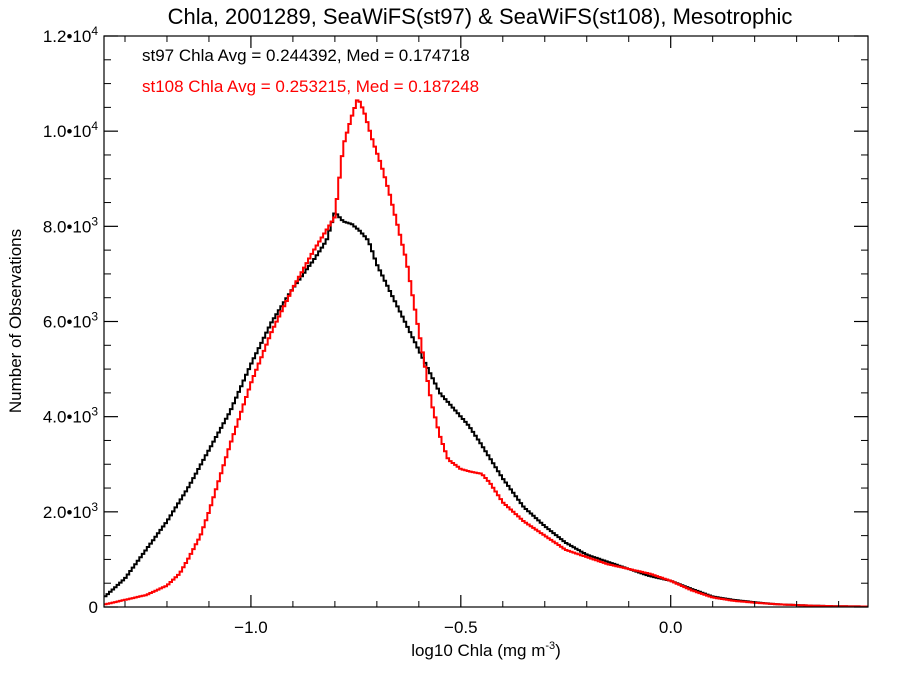 The width and height of the screenshot is (900, 675). I want to click on y-tick-label-0: 0, so click(93, 607).